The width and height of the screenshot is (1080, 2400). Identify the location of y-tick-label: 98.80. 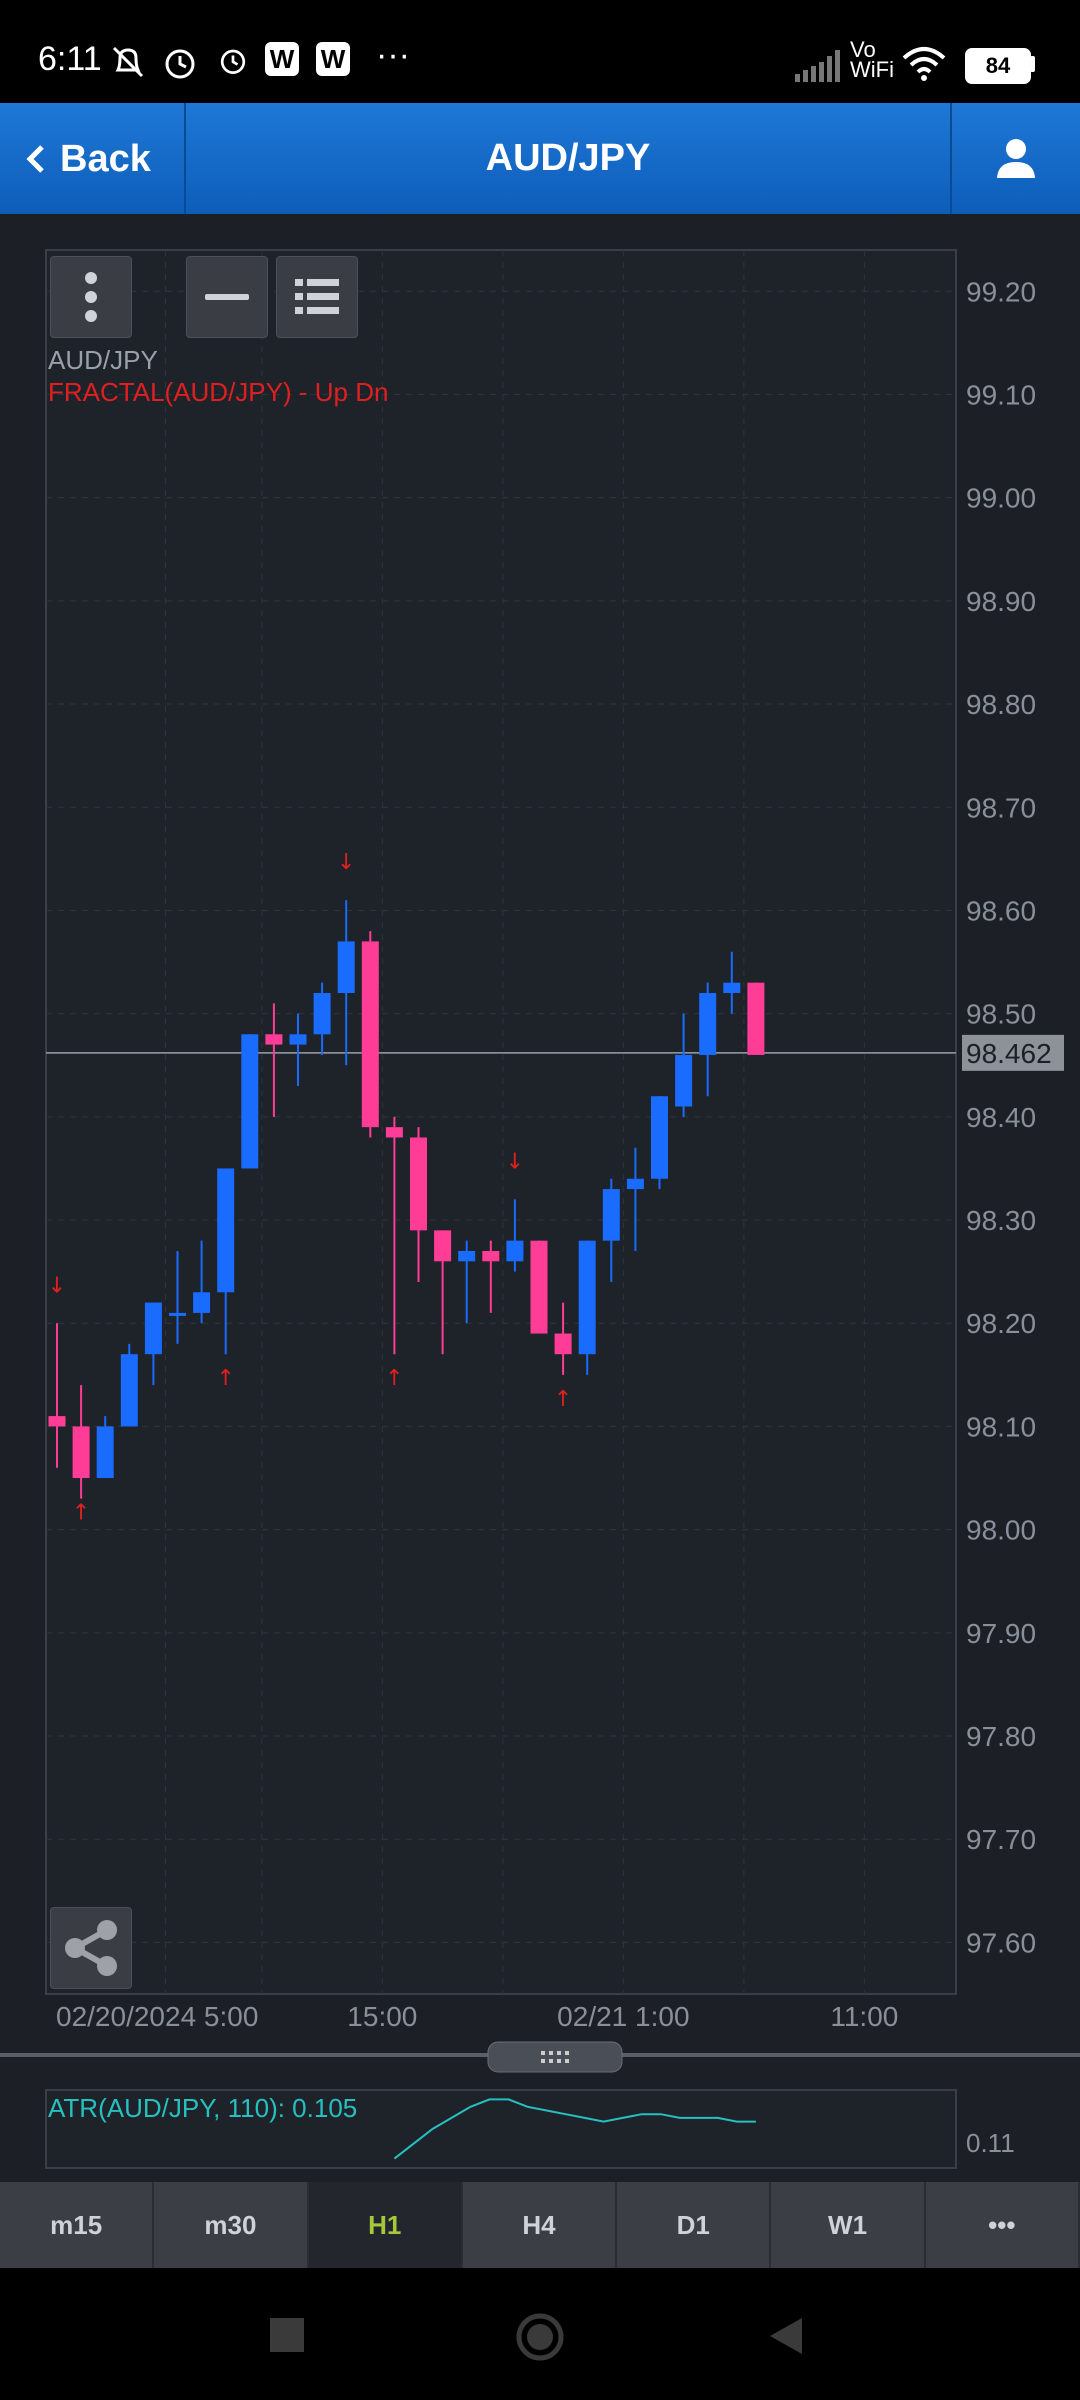
(1001, 704).